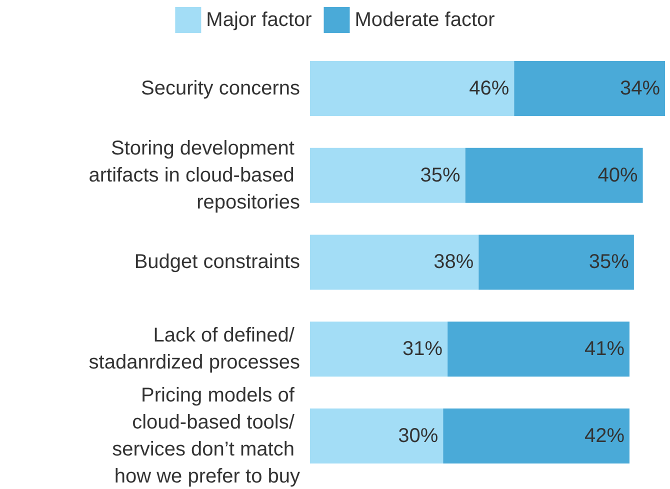  What do you see at coordinates (194, 349) in the screenshot?
I see `y-tick-label: Lack of defined/ stadanrdized processes` at bounding box center [194, 349].